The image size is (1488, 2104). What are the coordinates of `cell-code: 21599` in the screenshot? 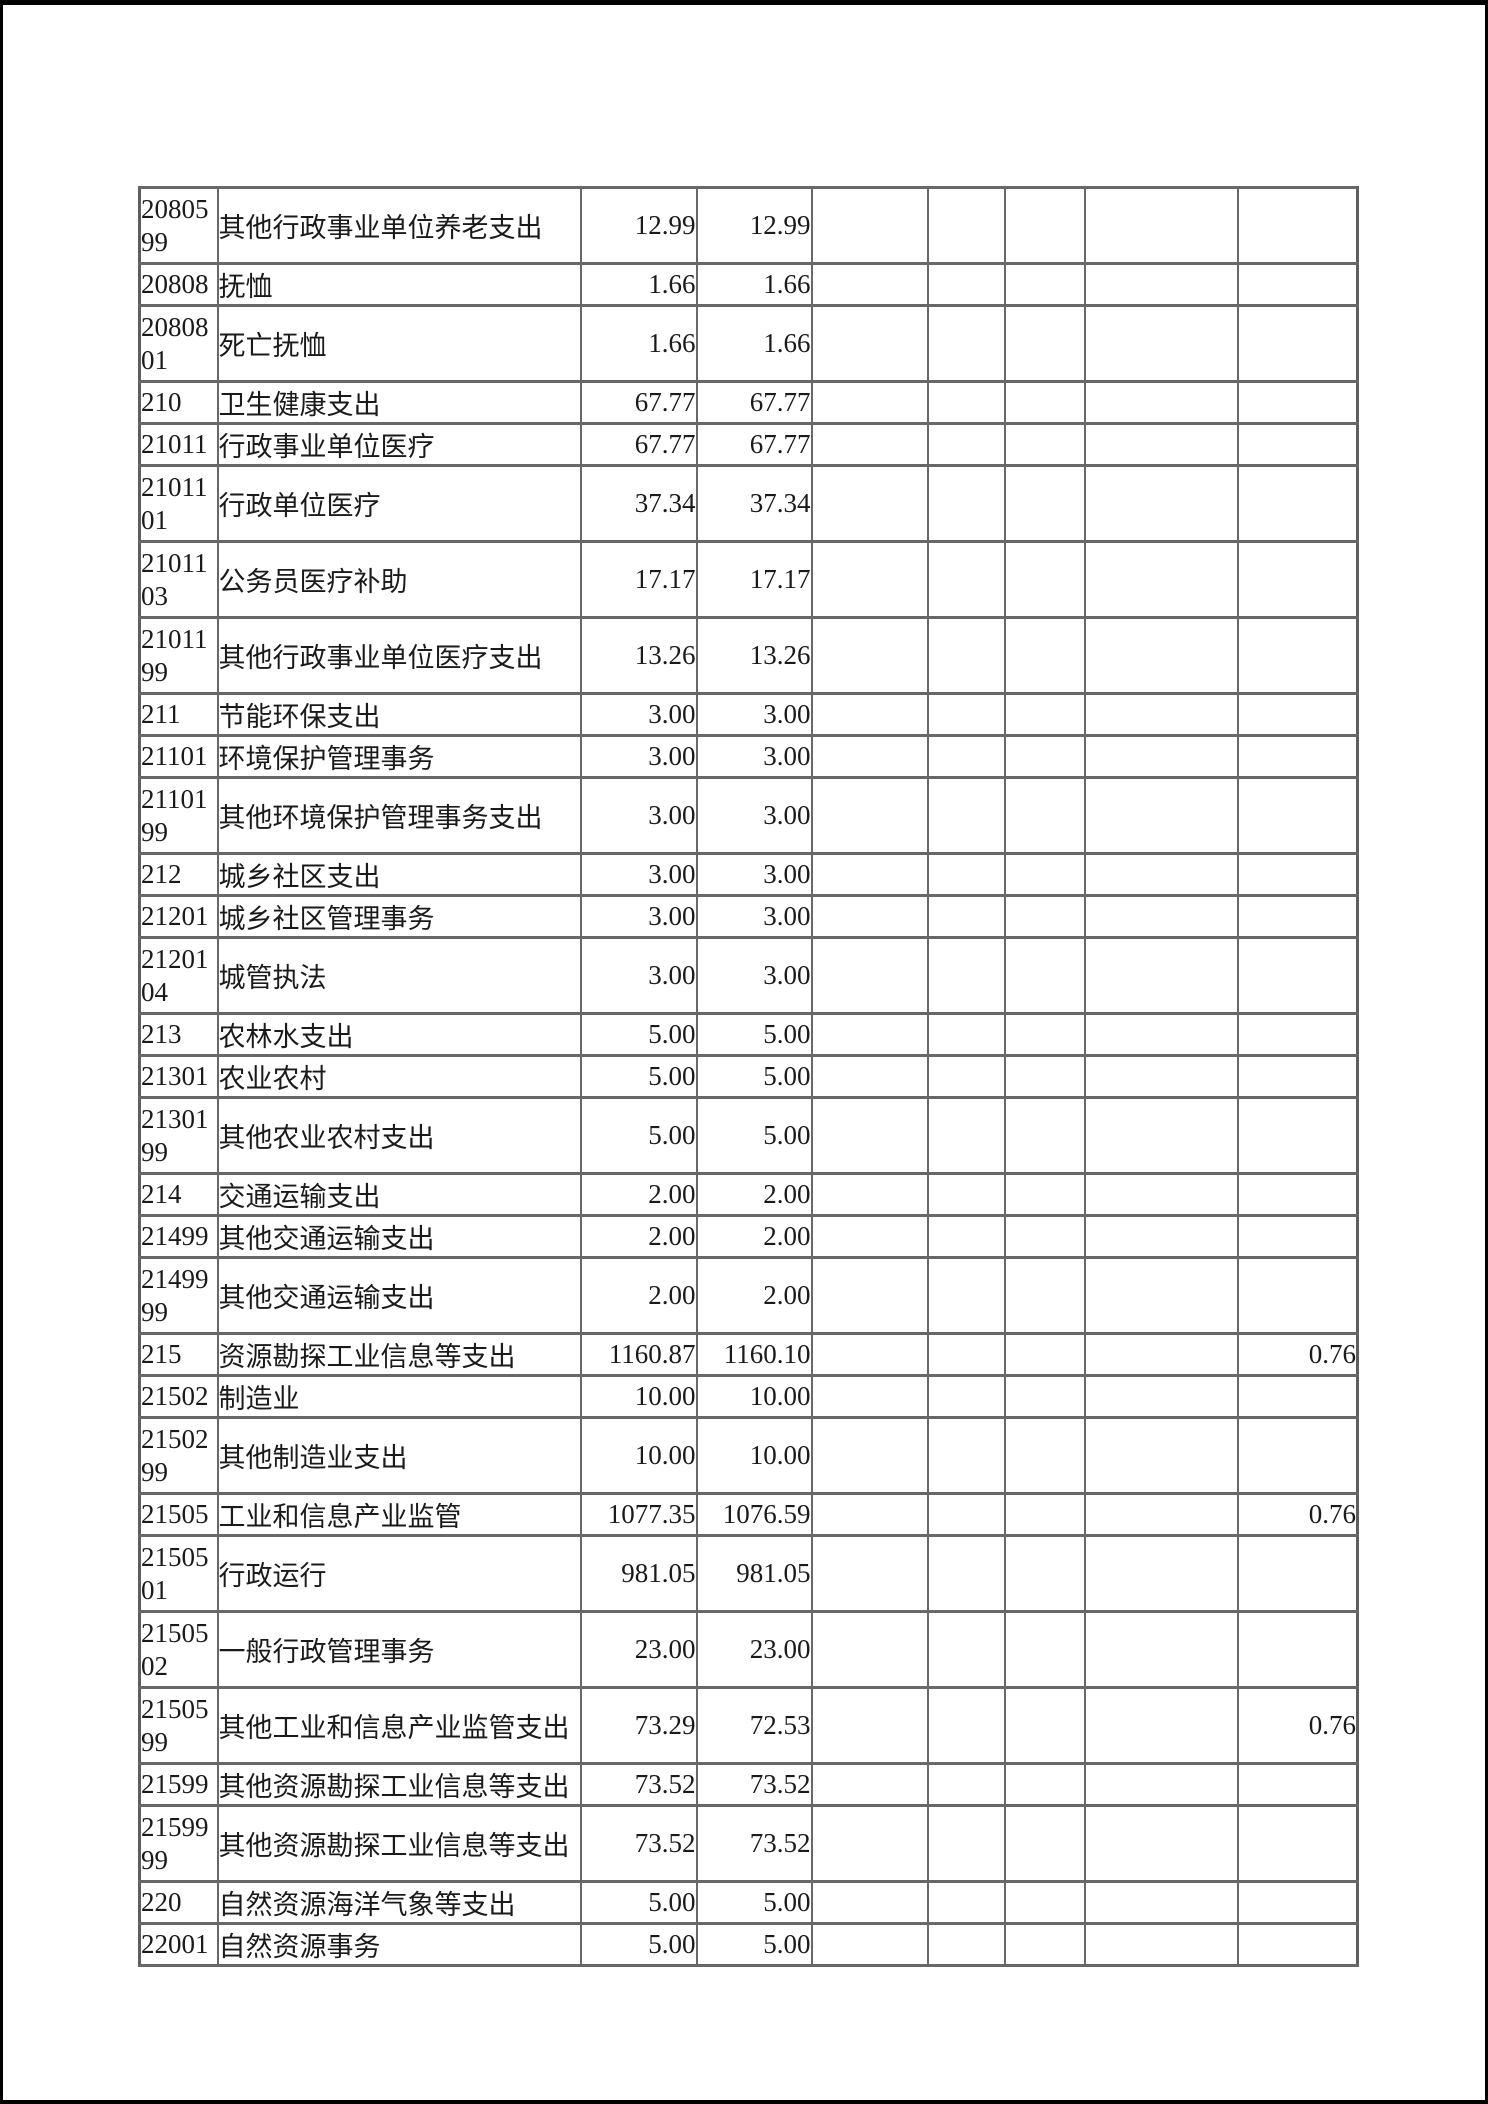 It's located at (178, 1784).